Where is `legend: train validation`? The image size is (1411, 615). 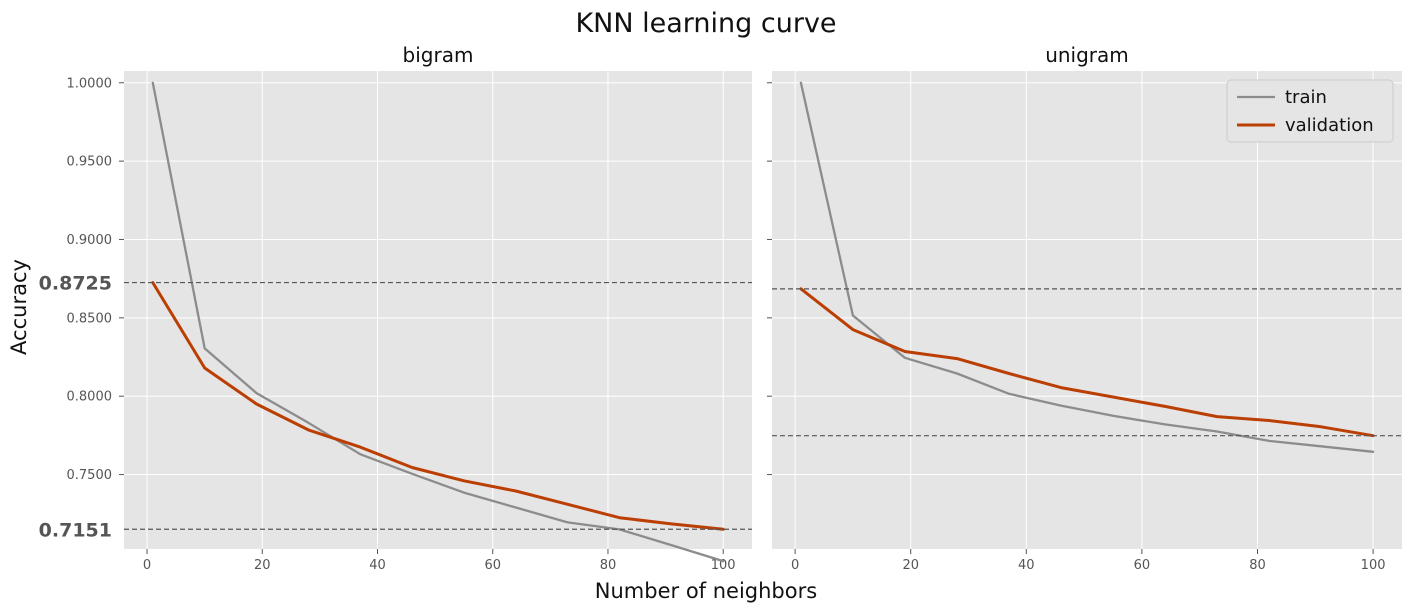 legend: train validation is located at coordinates (1310, 111).